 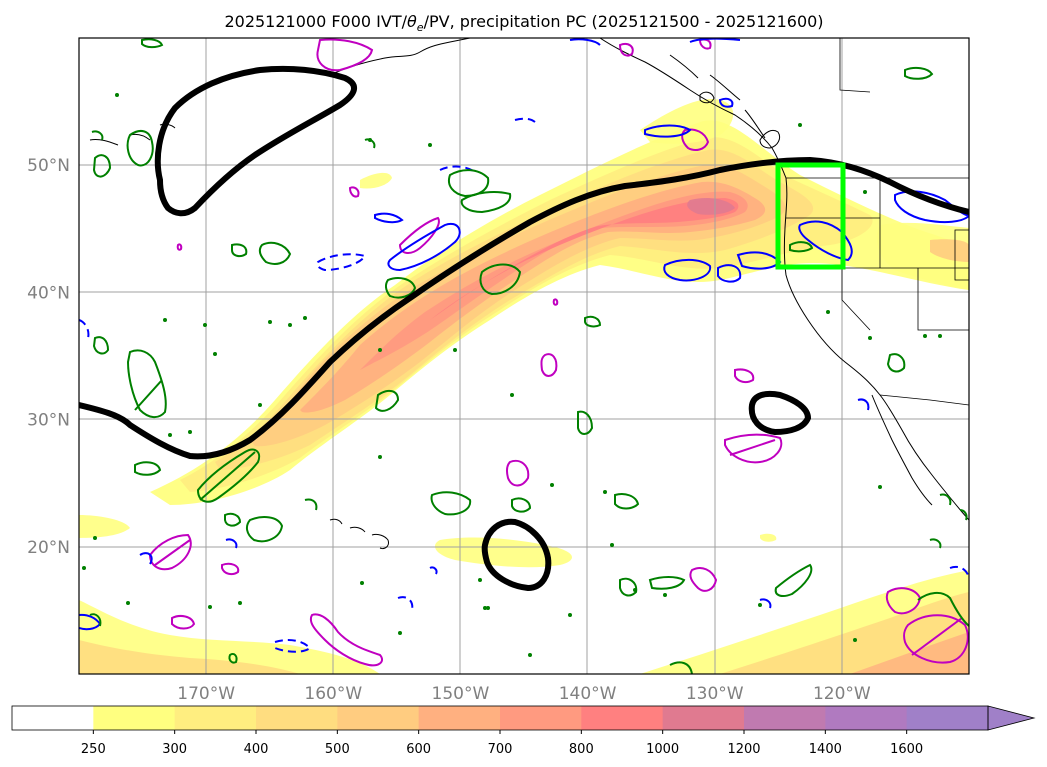 I want to click on colorbar-label: 700, so click(x=500, y=749).